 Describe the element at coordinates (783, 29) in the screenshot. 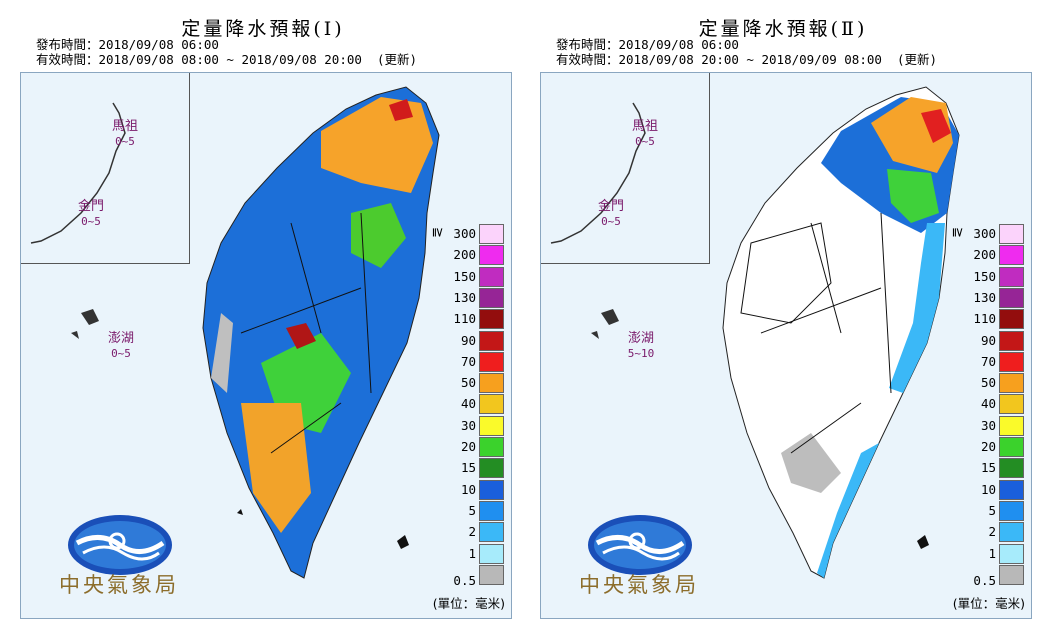

I see `panel-title: 定量降水預報(Ⅱ)` at that location.